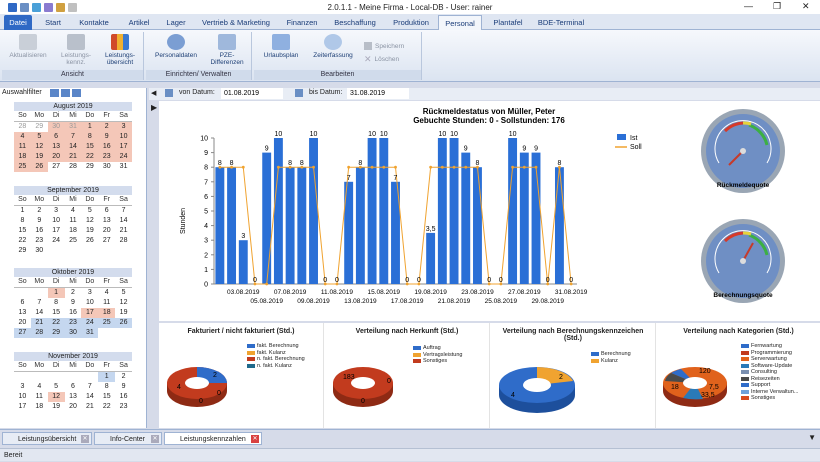 The image size is (820, 462). Describe the element at coordinates (28, 46) in the screenshot. I see `refresh-button: Aktualisieren` at that location.